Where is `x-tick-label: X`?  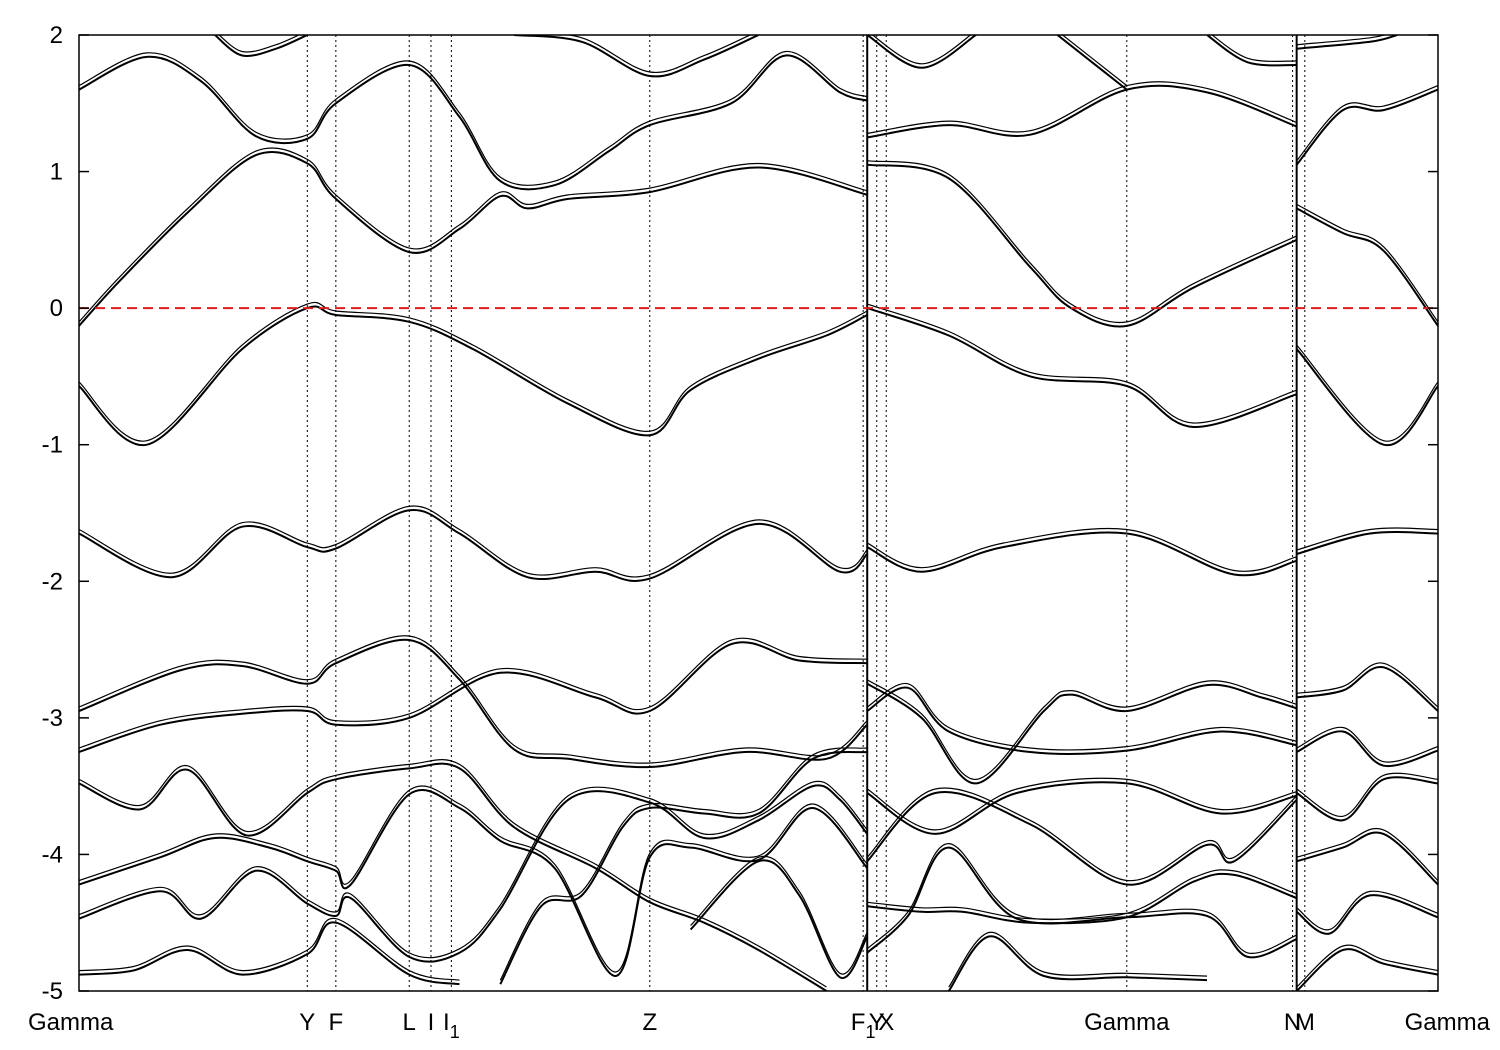
x-tick-label: X is located at coordinates (886, 1022).